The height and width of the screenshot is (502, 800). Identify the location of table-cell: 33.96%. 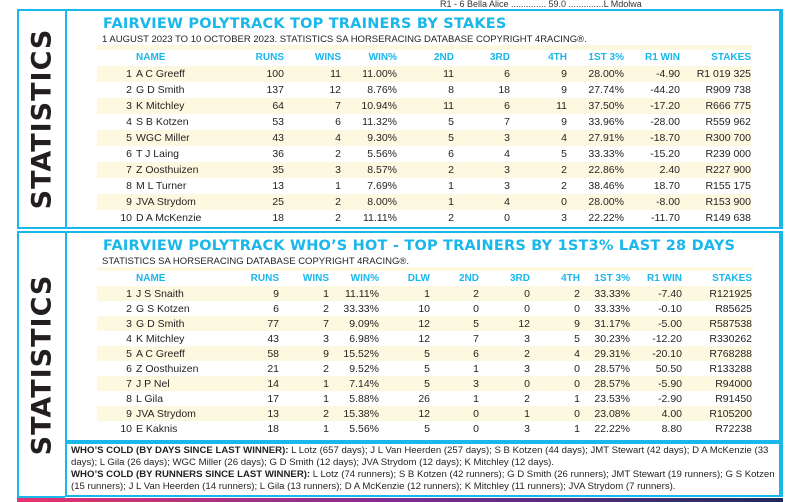
(606, 122).